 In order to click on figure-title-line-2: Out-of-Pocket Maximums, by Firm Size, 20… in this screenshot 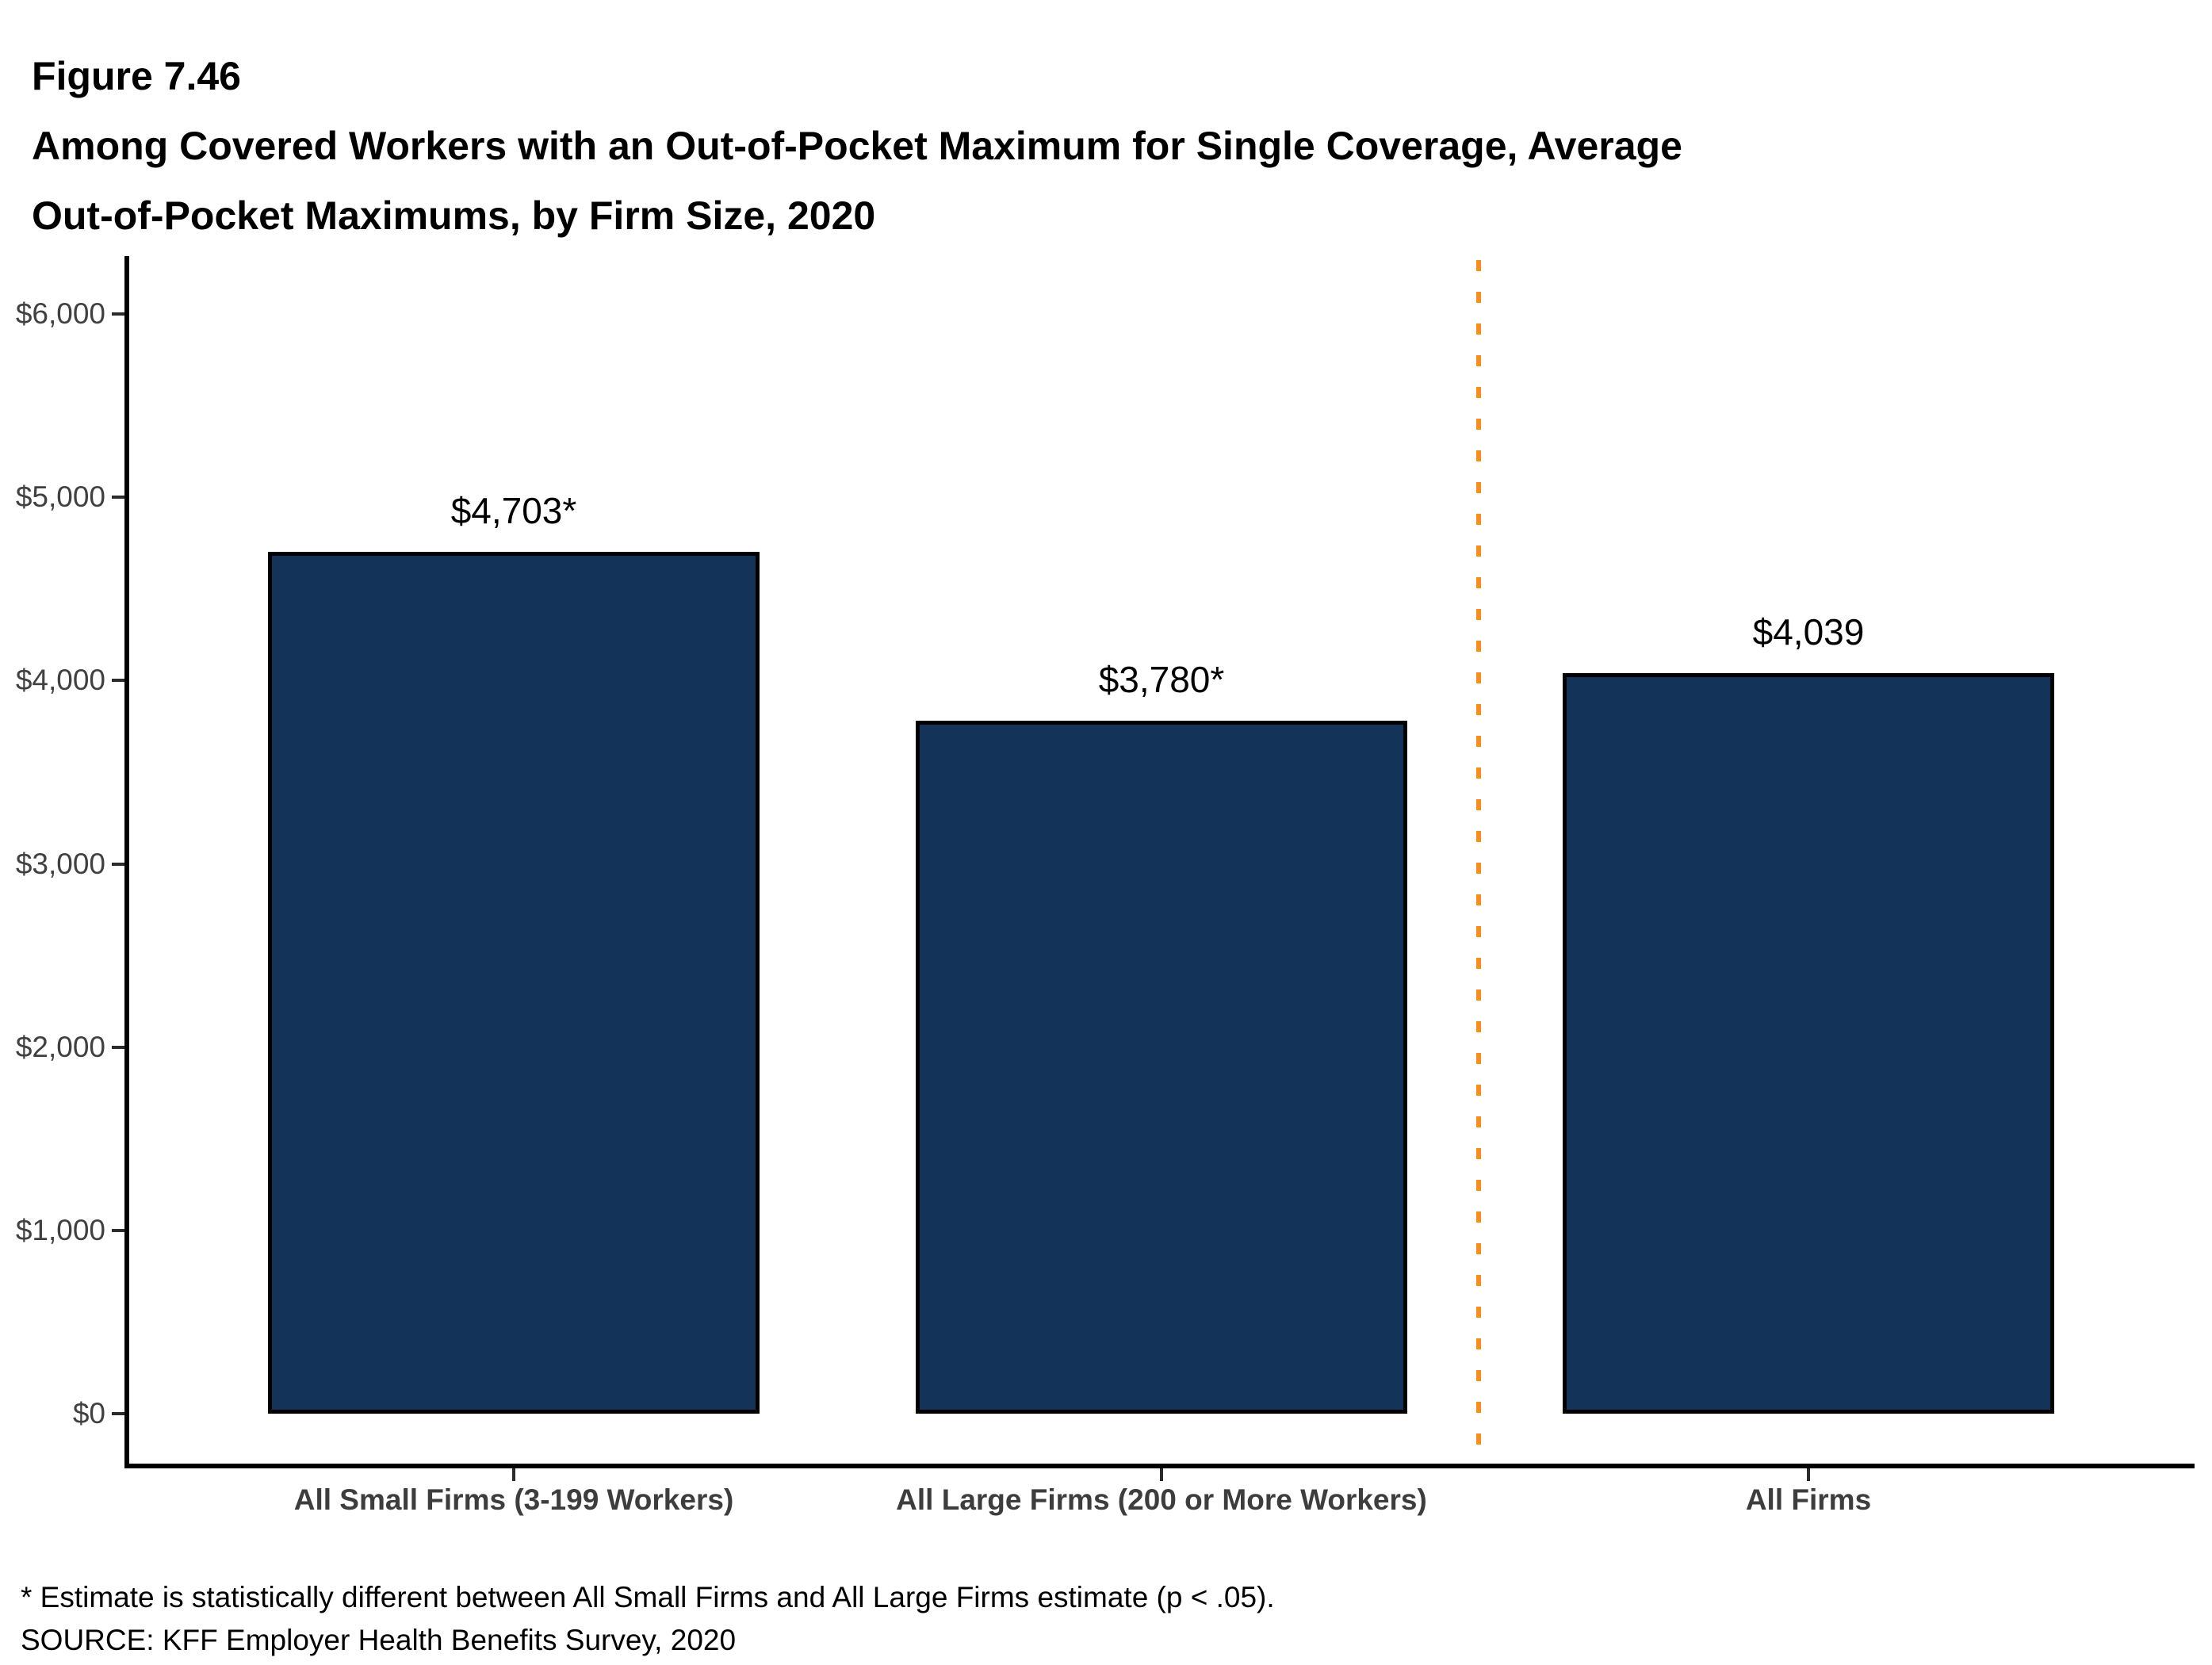, I will do `click(454, 215)`.